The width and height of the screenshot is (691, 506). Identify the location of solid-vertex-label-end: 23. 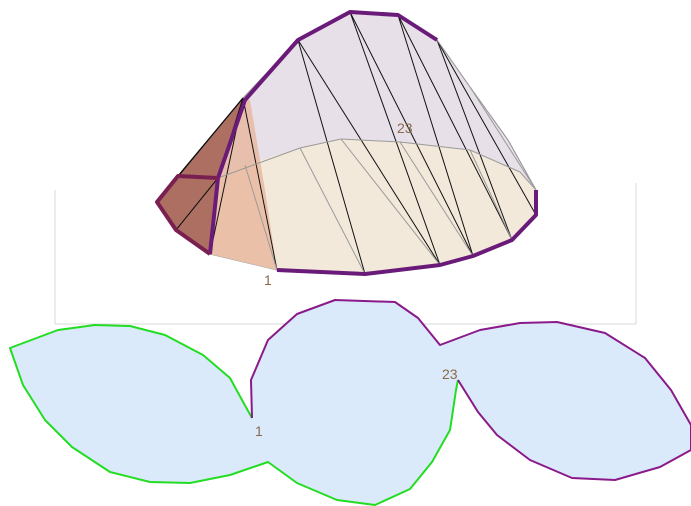
(405, 128).